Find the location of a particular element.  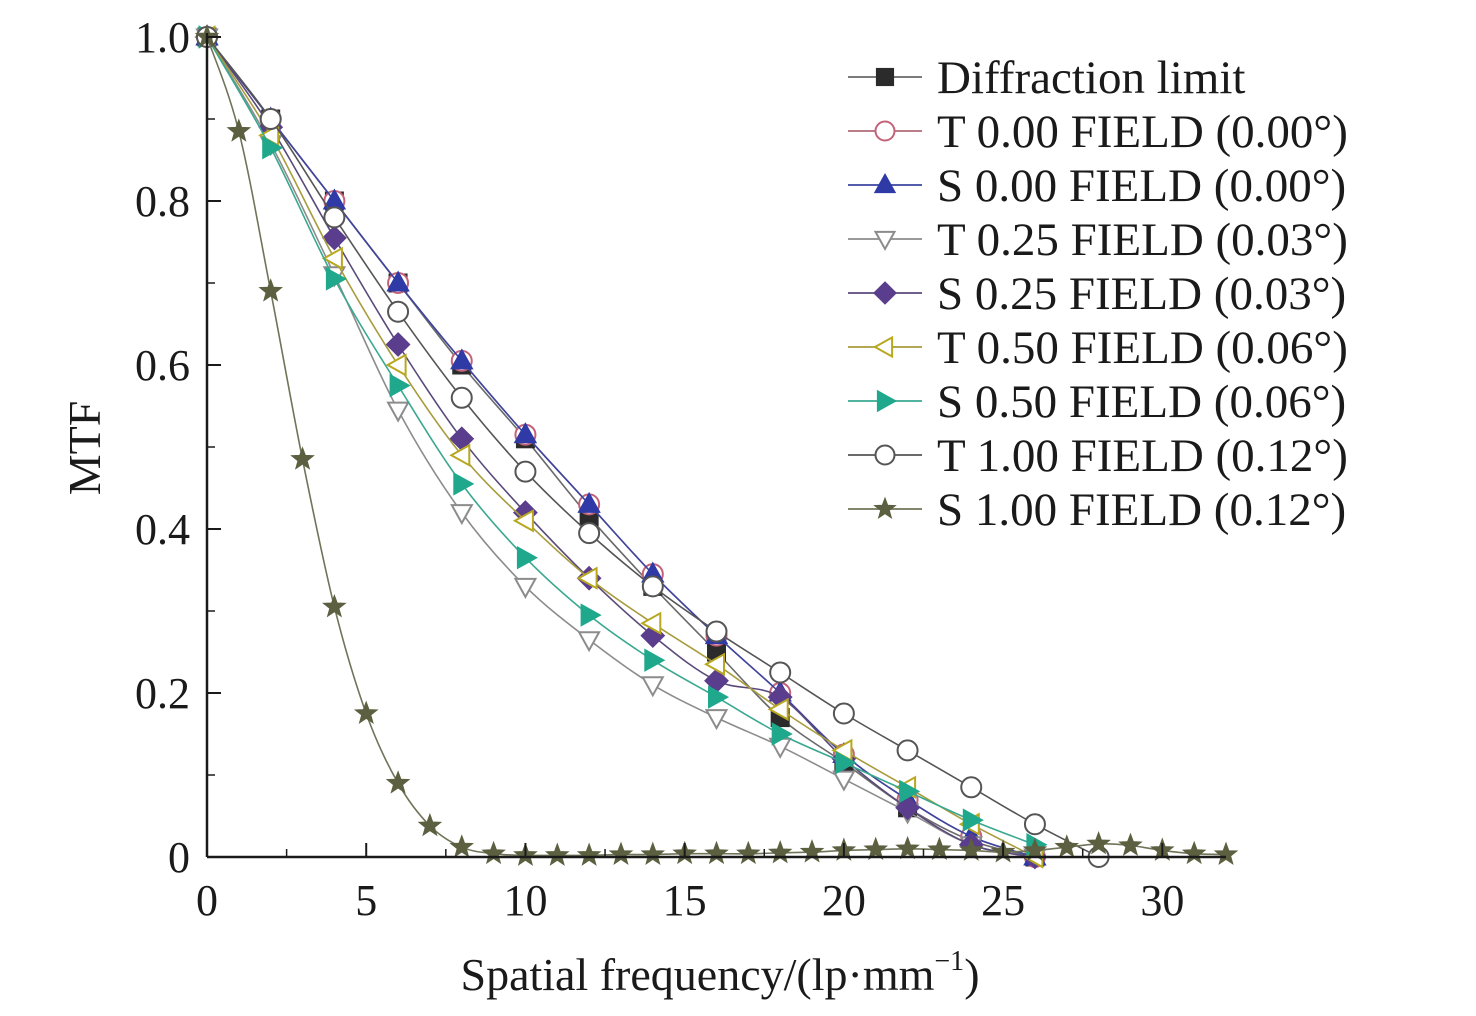

legend-item: S 0.00 FIELD (0.00°) is located at coordinates (1097, 186).